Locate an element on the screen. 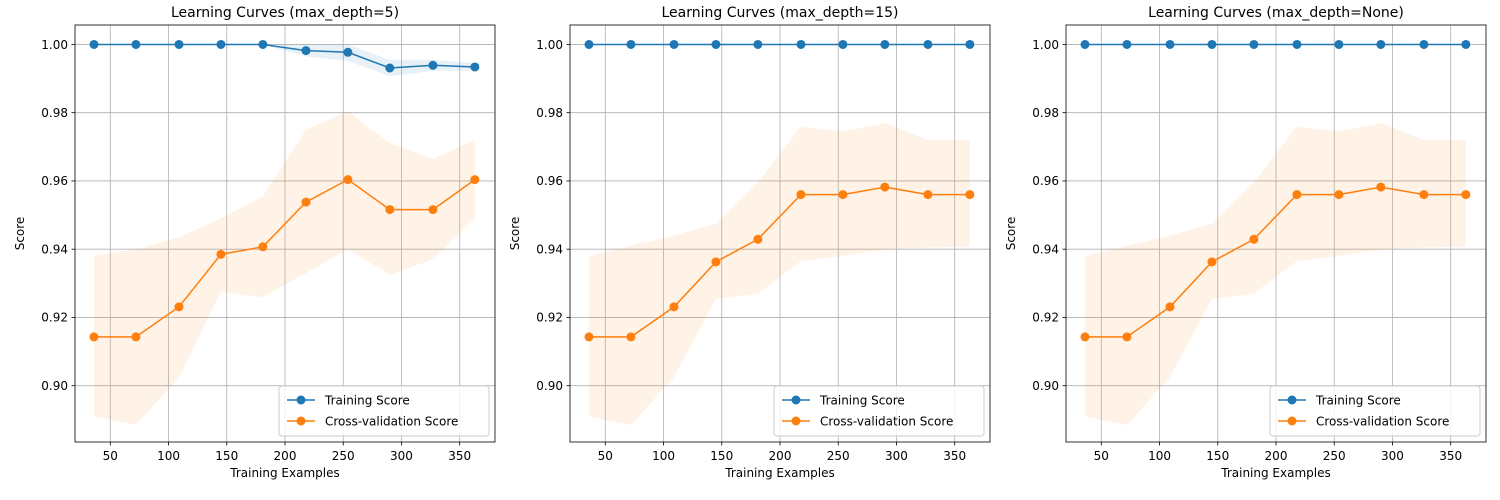 This screenshot has height=500, width=1500. training-score-std-band is located at coordinates (284, 60).